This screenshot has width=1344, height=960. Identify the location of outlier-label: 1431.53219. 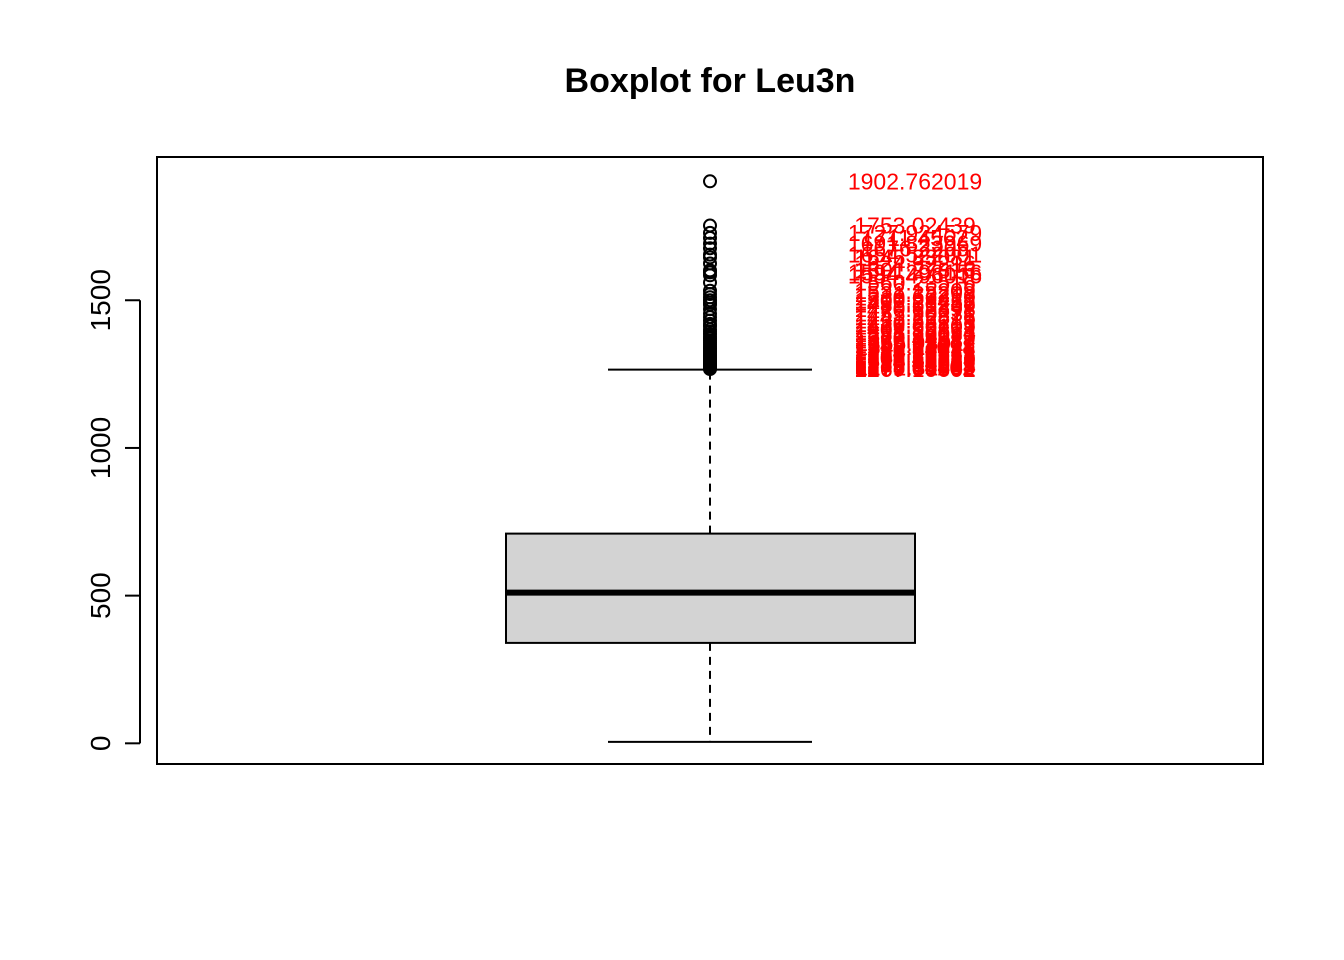
(915, 321).